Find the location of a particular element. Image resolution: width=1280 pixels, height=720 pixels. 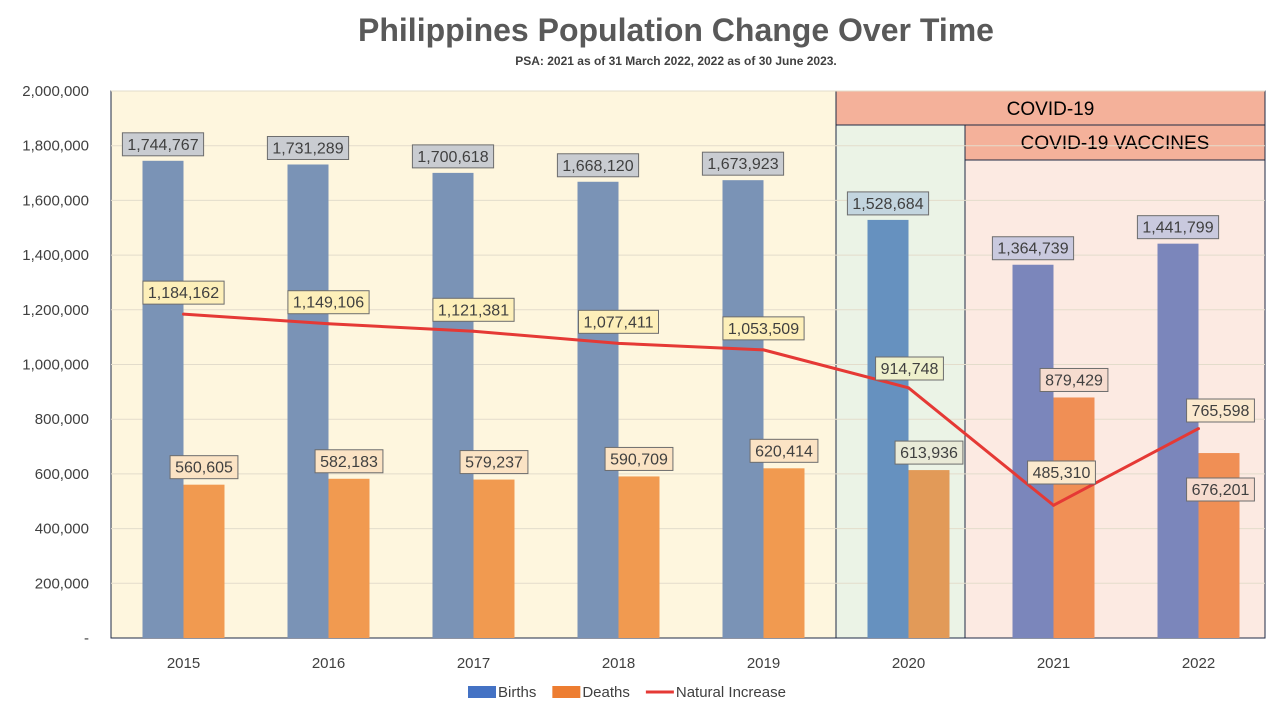

births-data-label: 1,668,120 is located at coordinates (598, 165).